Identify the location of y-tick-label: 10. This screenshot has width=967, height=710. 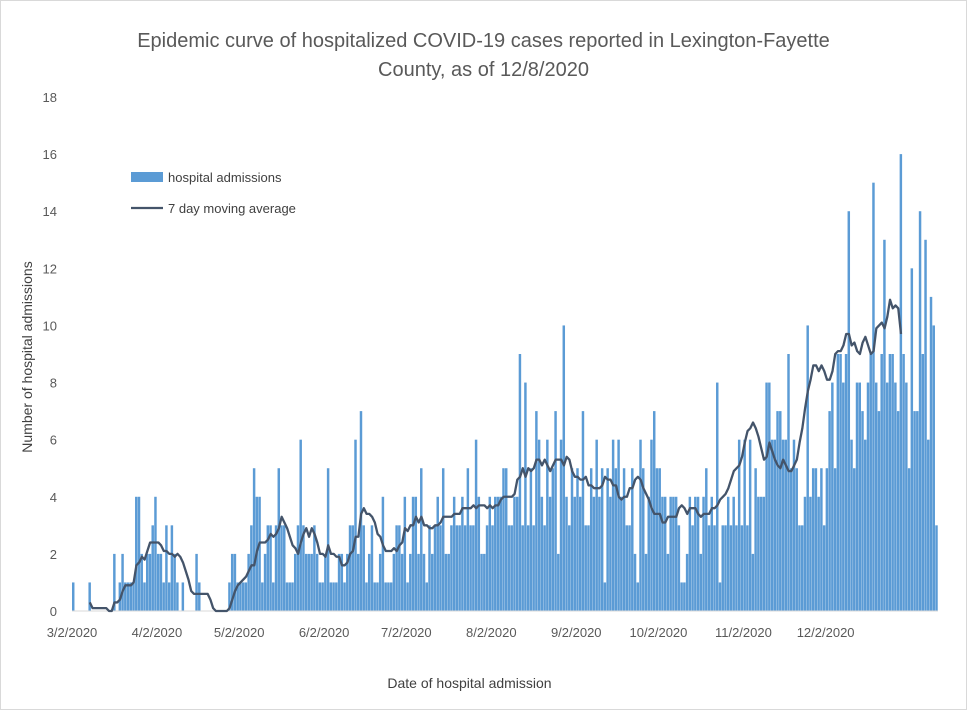
(50, 325).